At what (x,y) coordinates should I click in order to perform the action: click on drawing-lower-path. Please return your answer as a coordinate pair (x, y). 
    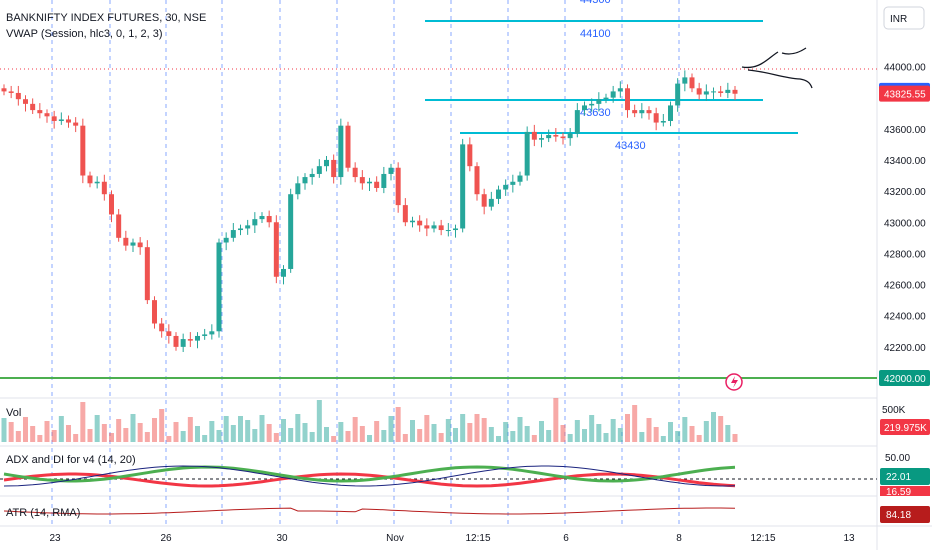
    Looking at the image, I should click on (780, 79).